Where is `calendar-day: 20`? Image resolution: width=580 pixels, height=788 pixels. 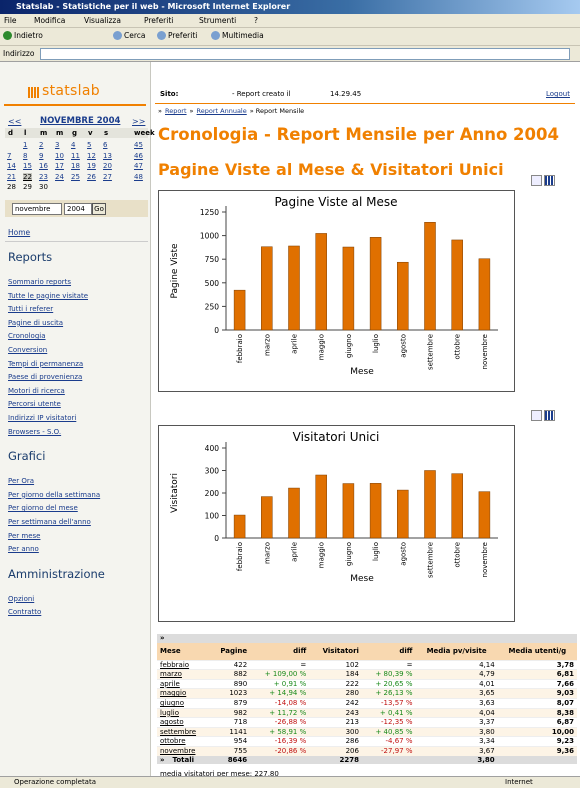
calendar-day: 20 is located at coordinates (107, 166).